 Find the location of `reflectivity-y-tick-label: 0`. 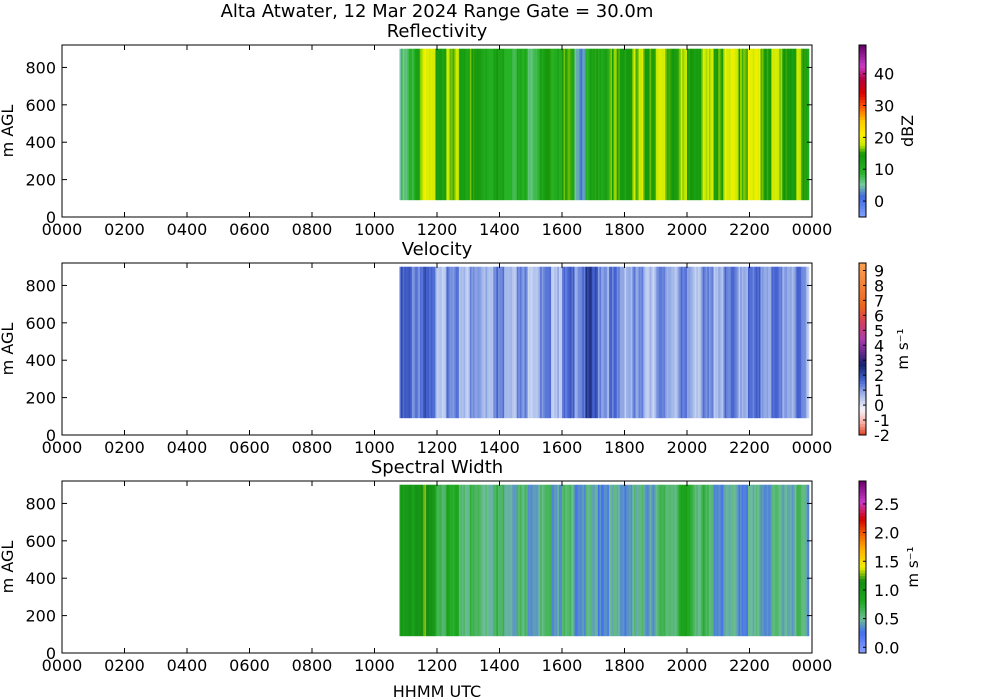

reflectivity-y-tick-label: 0 is located at coordinates (51, 217).